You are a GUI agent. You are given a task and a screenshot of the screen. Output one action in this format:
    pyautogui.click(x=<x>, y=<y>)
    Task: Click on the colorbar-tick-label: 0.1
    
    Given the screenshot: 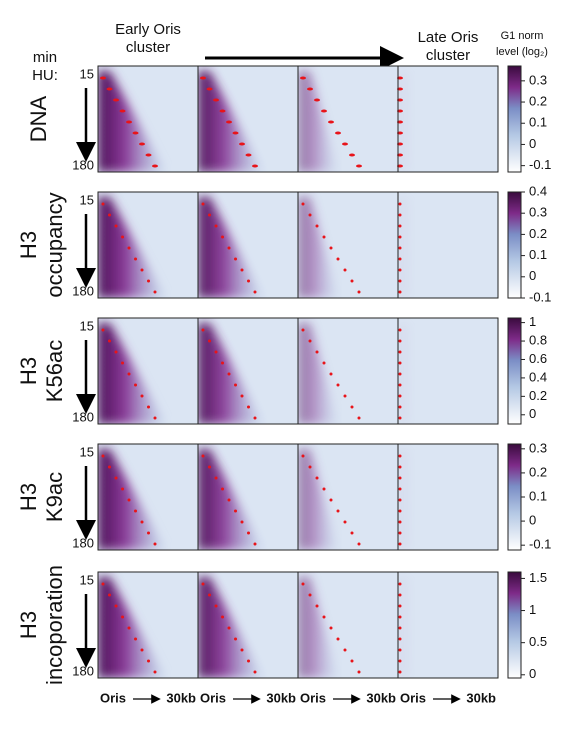 What is the action you would take?
    pyautogui.click(x=538, y=495)
    